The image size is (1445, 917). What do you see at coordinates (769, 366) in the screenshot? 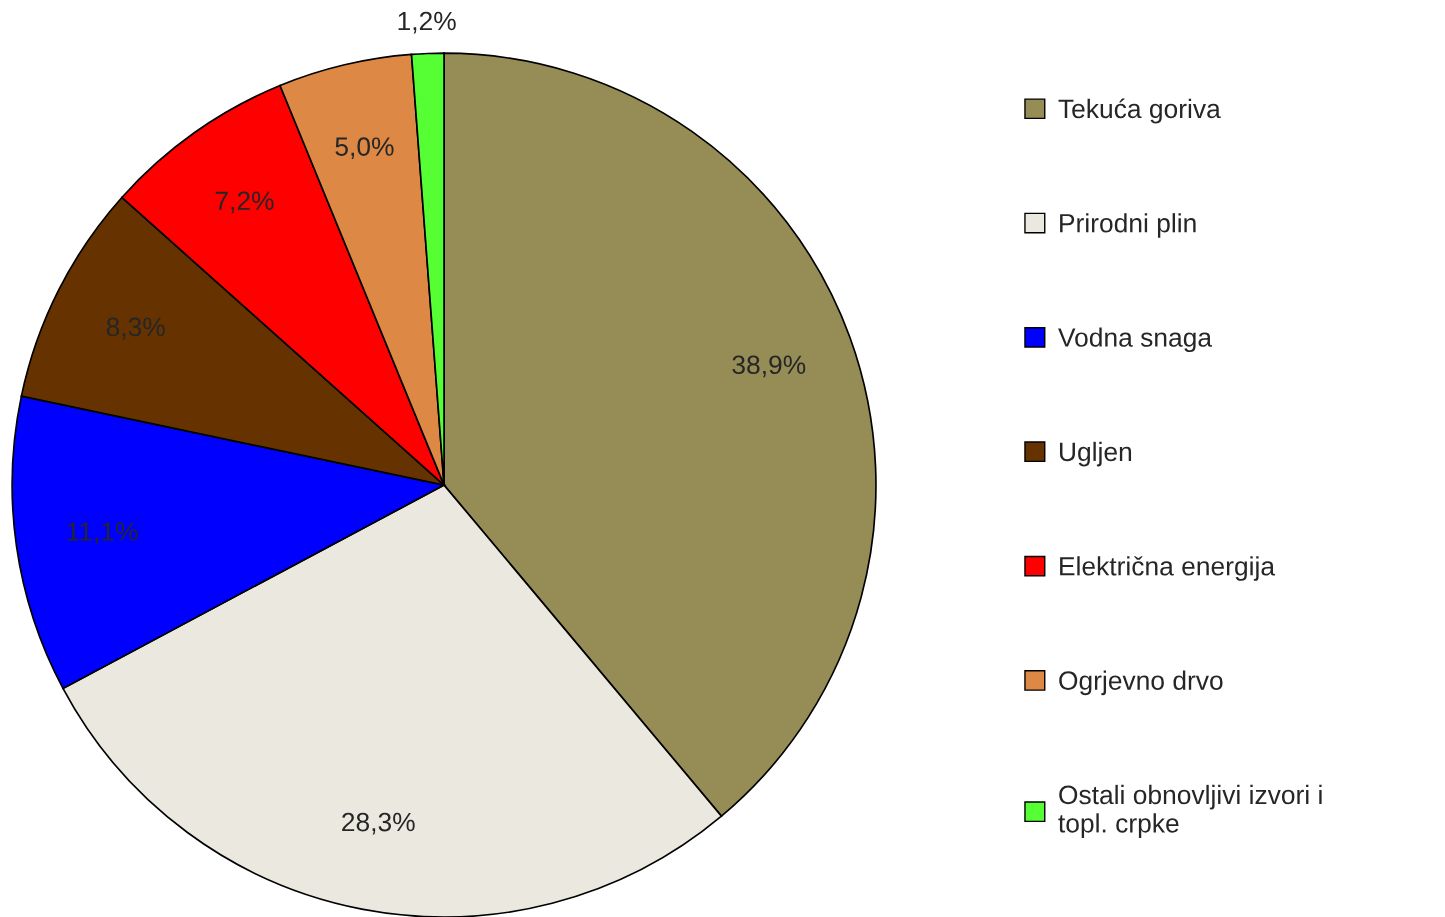
I see `data-label: 38,9%` at bounding box center [769, 366].